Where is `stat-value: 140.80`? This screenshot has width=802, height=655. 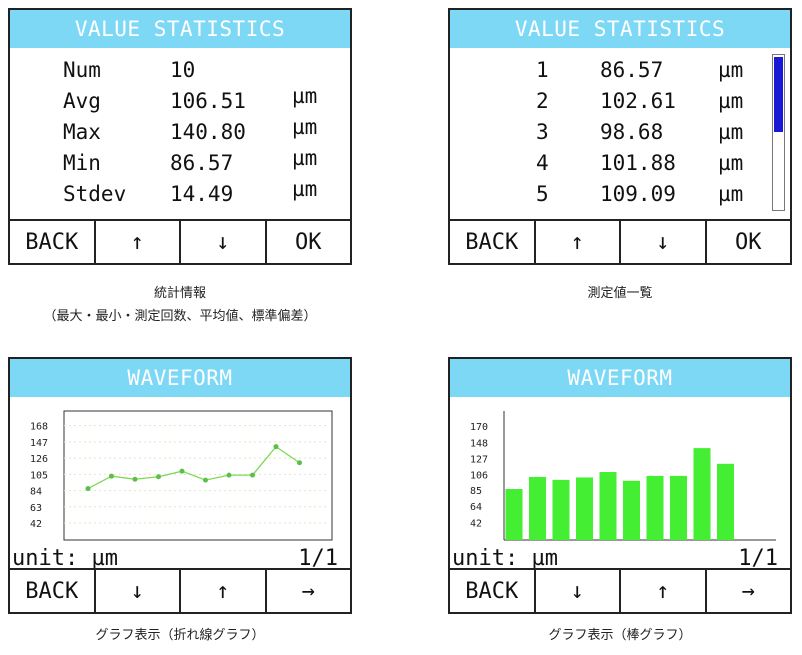
stat-value: 140.80 is located at coordinates (208, 132).